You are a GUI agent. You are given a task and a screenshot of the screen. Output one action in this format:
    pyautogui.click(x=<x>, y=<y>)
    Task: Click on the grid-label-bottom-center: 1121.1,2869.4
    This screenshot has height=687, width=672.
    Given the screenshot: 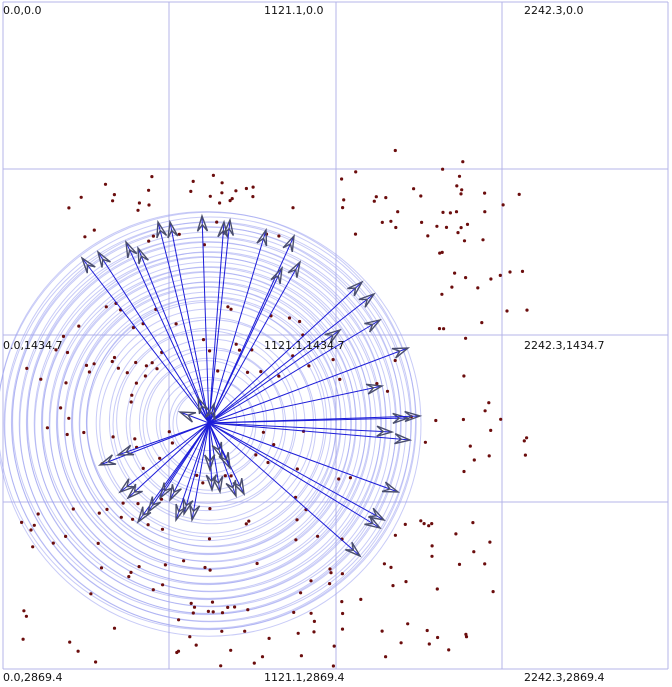 What is the action you would take?
    pyautogui.click(x=304, y=677)
    